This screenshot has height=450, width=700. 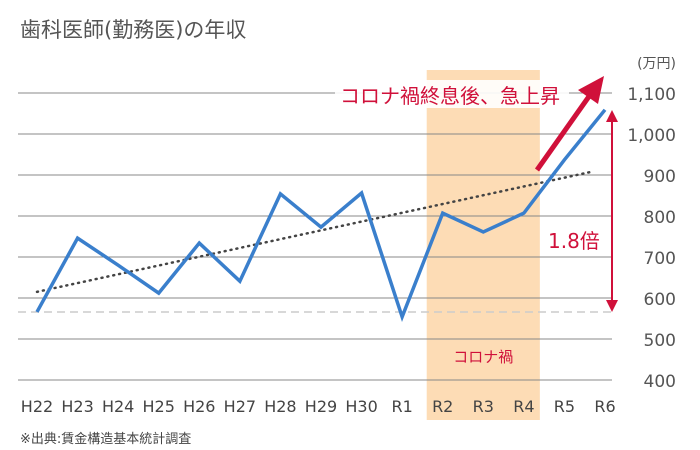 I want to click on ratio-arrow-down, so click(x=612, y=306).